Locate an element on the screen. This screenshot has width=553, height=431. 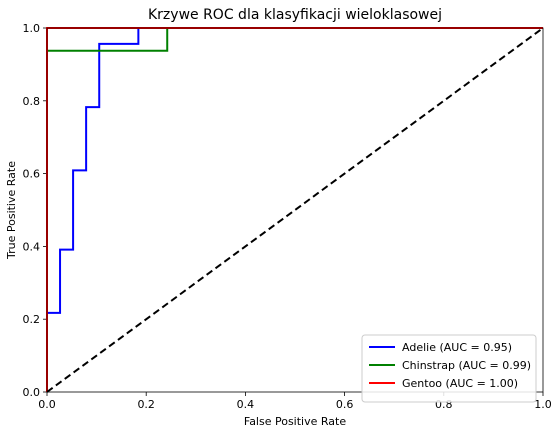
legend-box is located at coordinates (449, 368).